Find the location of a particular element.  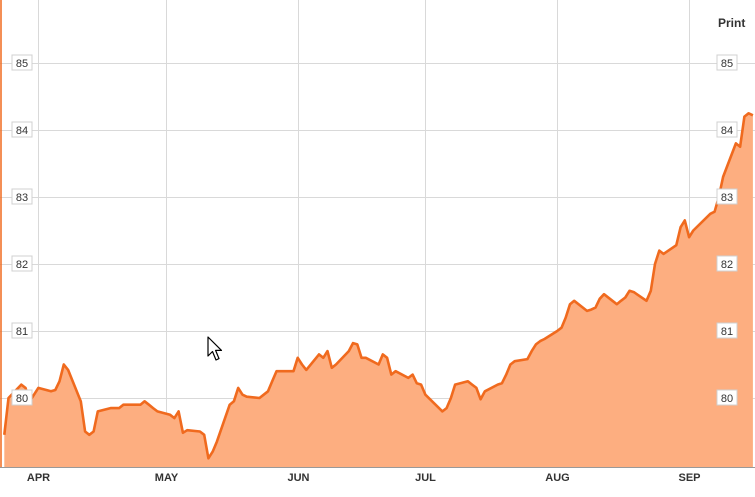

y-tick-label-left: 80 is located at coordinates (22, 399).